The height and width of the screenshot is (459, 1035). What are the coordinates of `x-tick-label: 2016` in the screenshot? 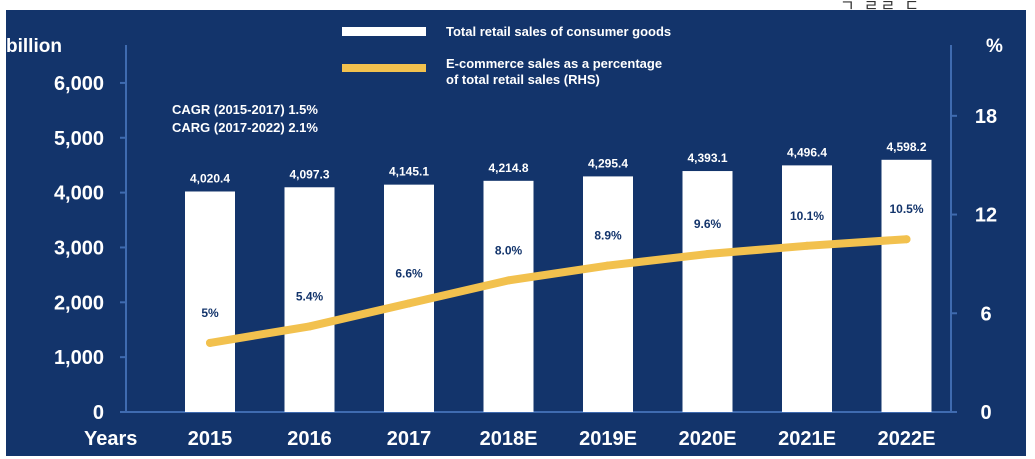 It's located at (309, 439).